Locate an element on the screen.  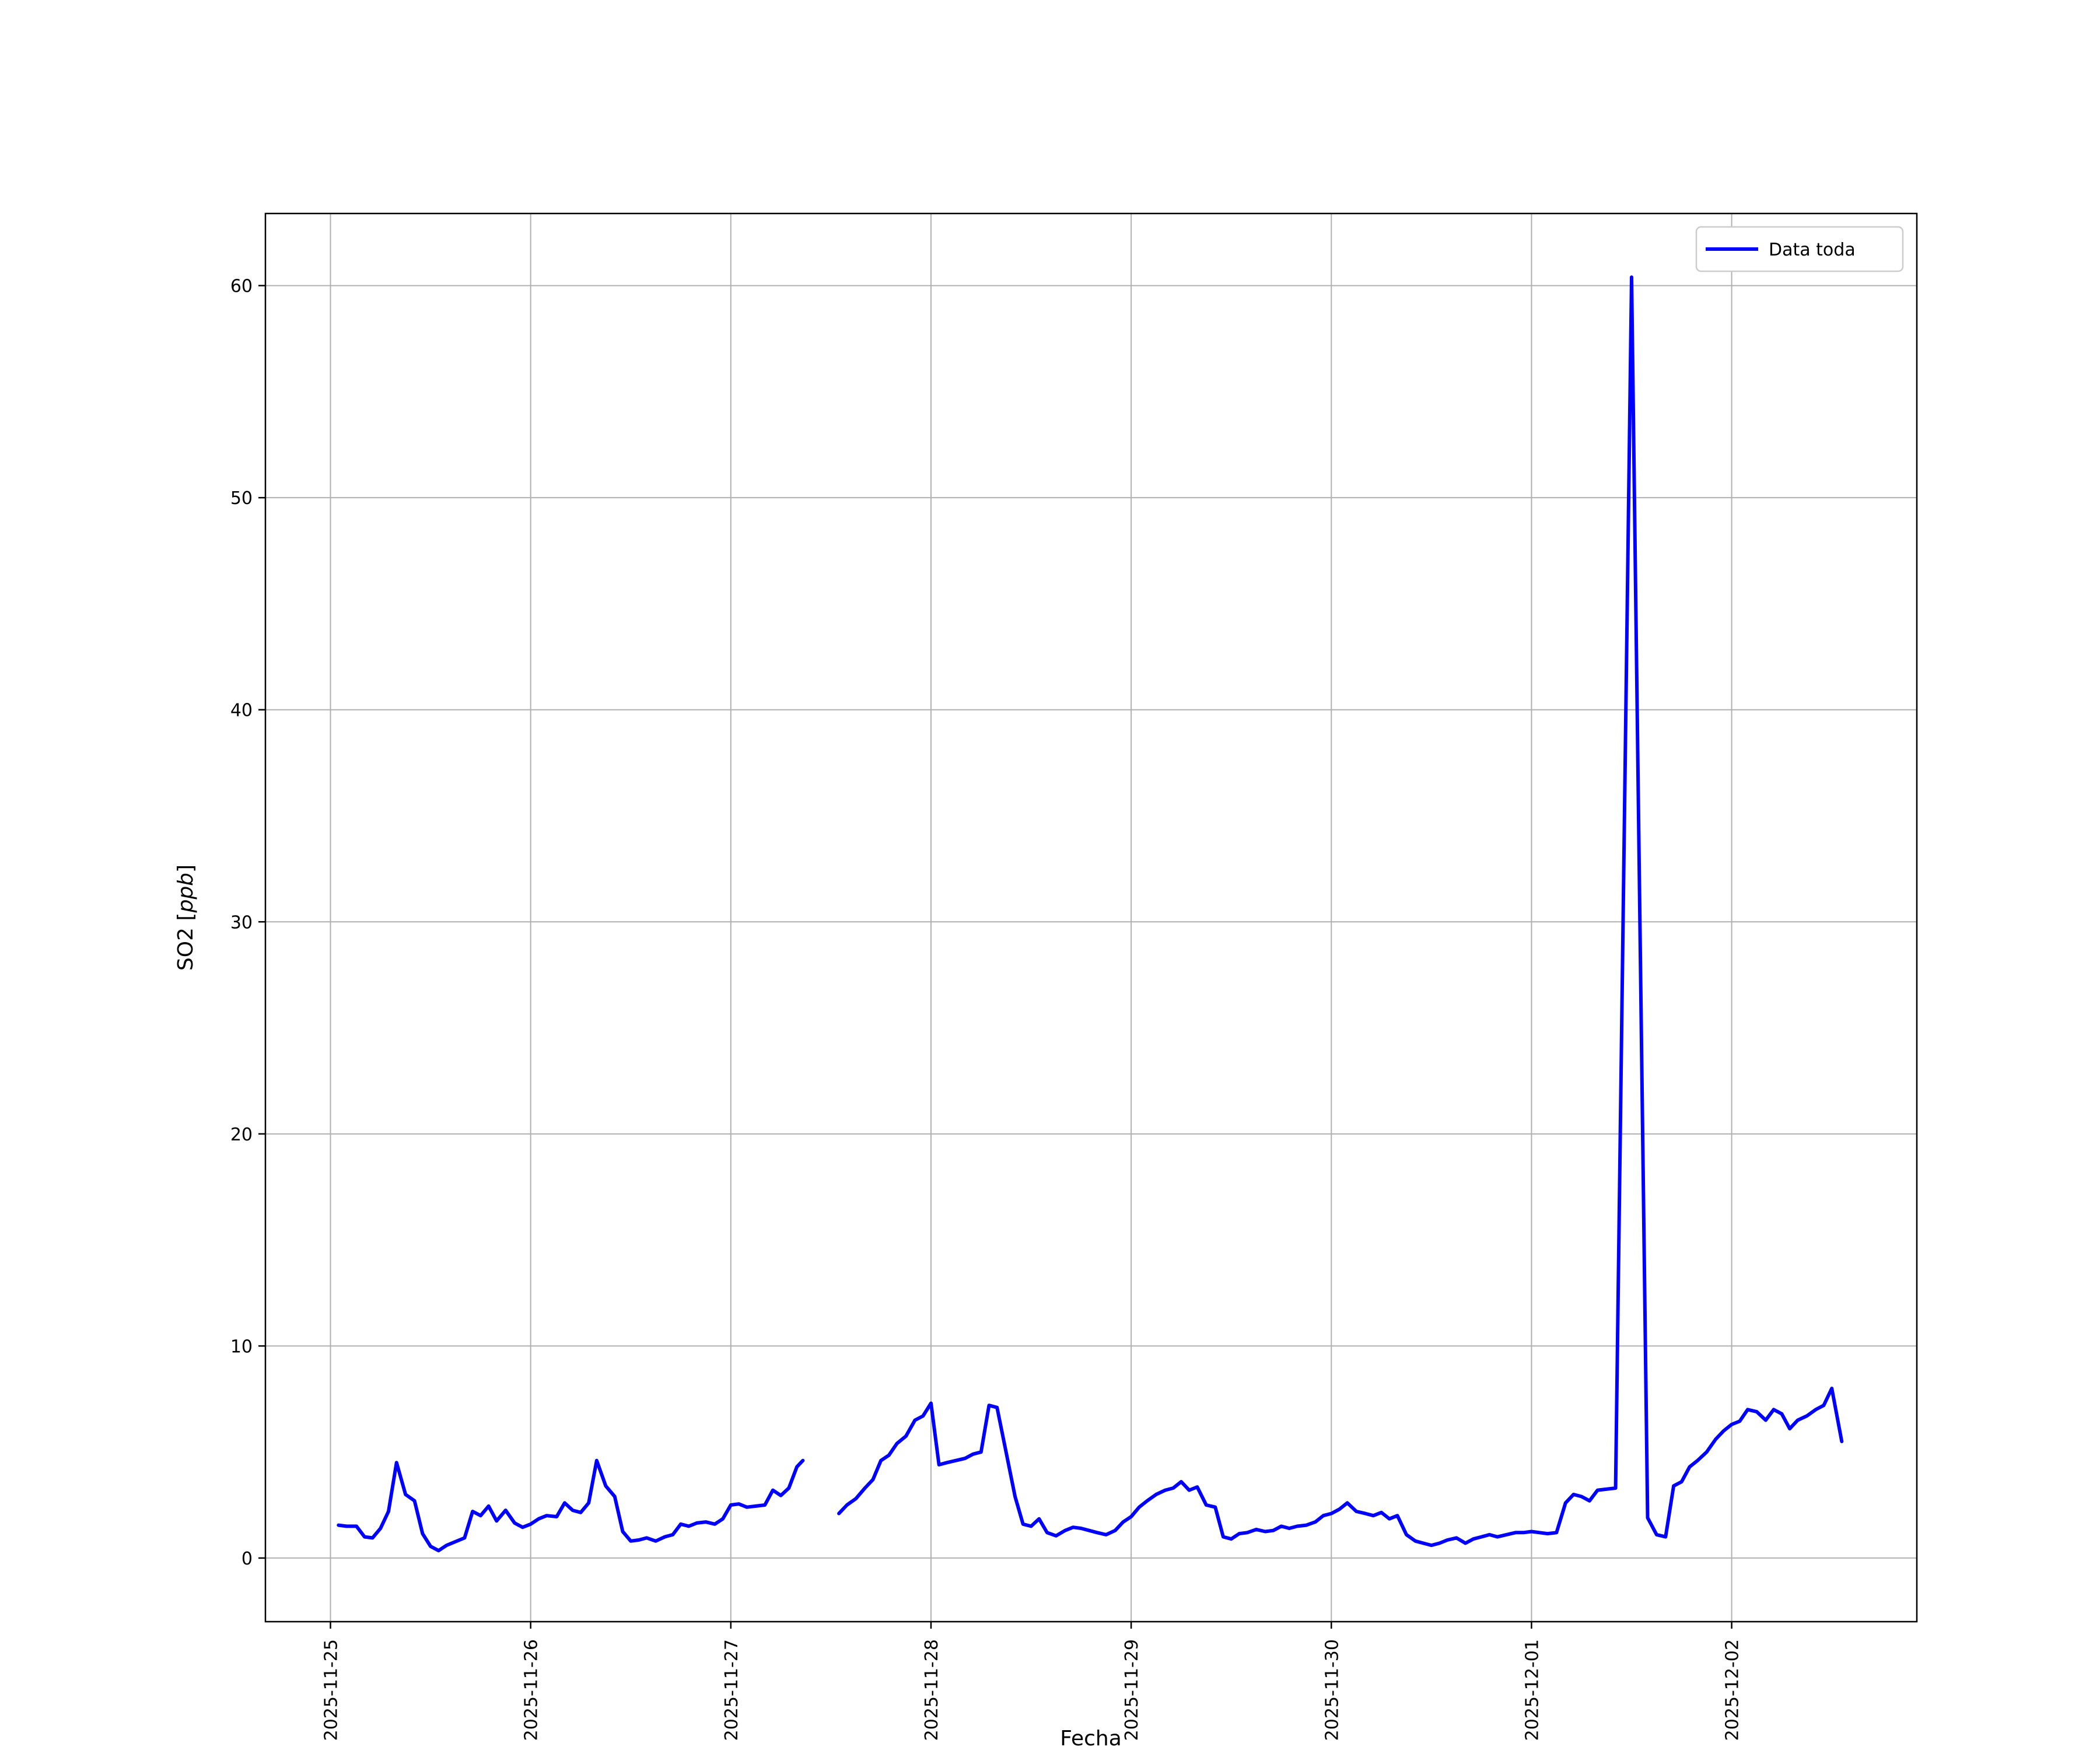
x-tick-label: 2025-11-27 is located at coordinates (732, 1690).